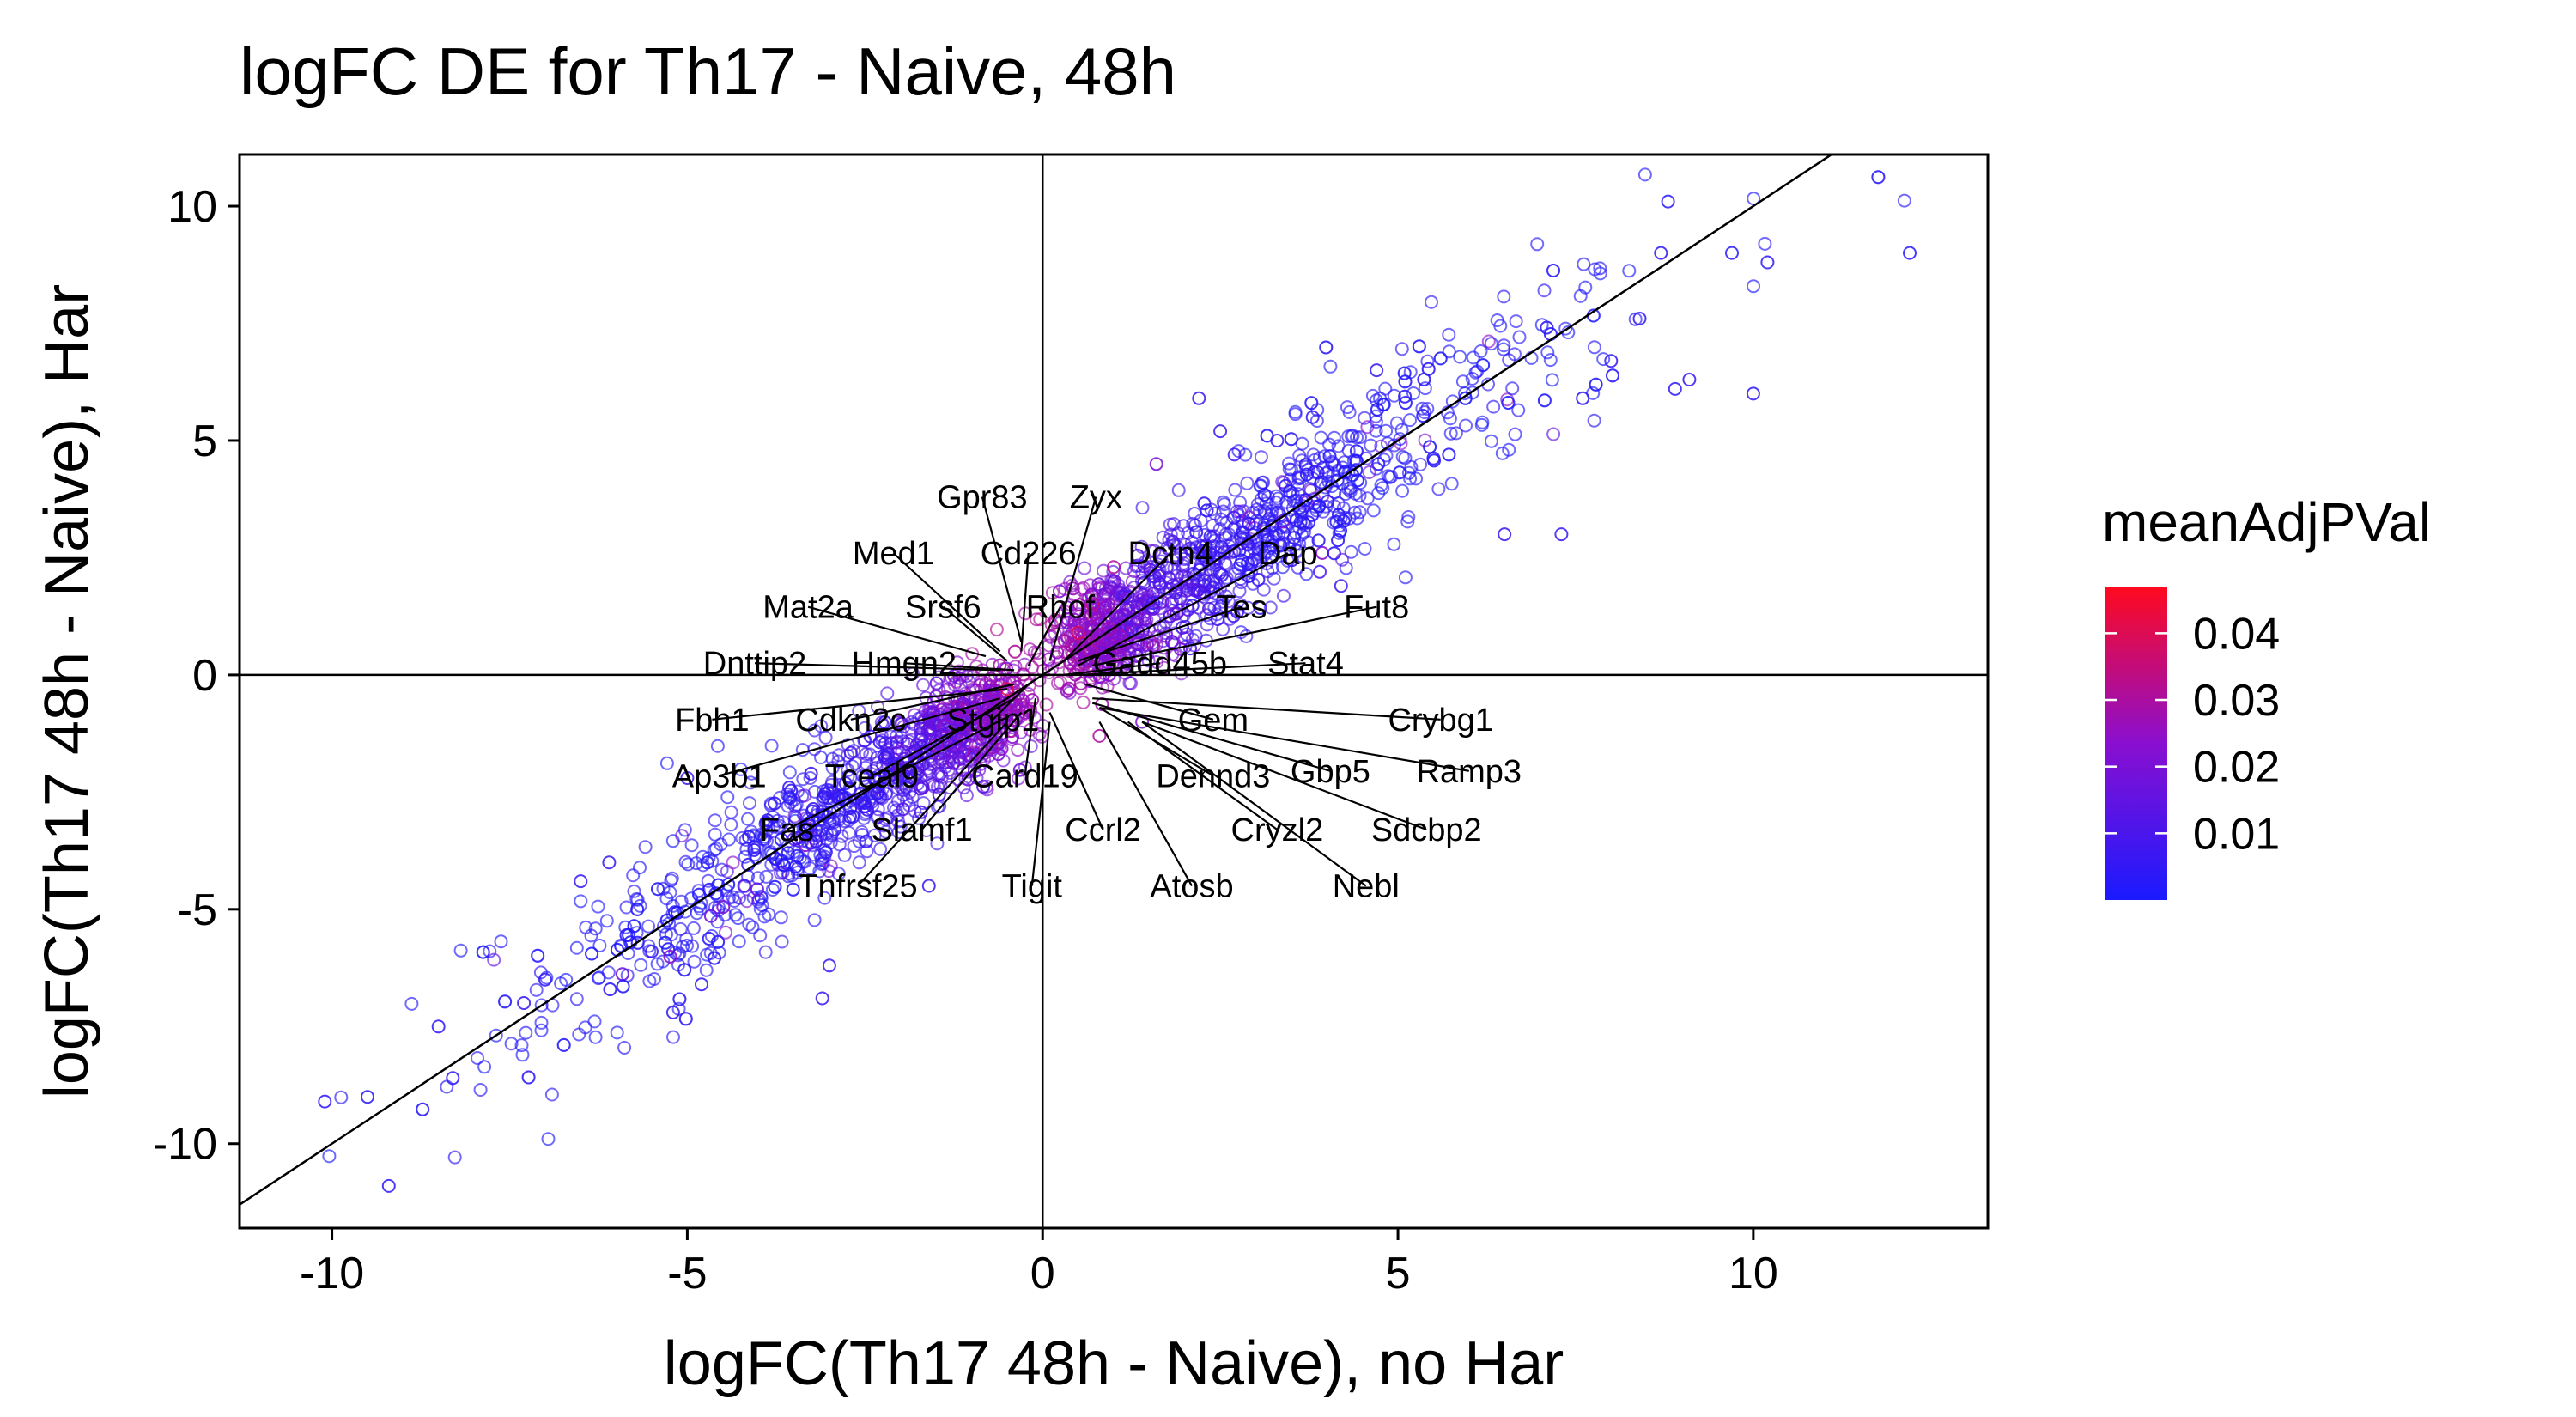  What do you see at coordinates (204, 441) in the screenshot?
I see `y-tick-label: 5` at bounding box center [204, 441].